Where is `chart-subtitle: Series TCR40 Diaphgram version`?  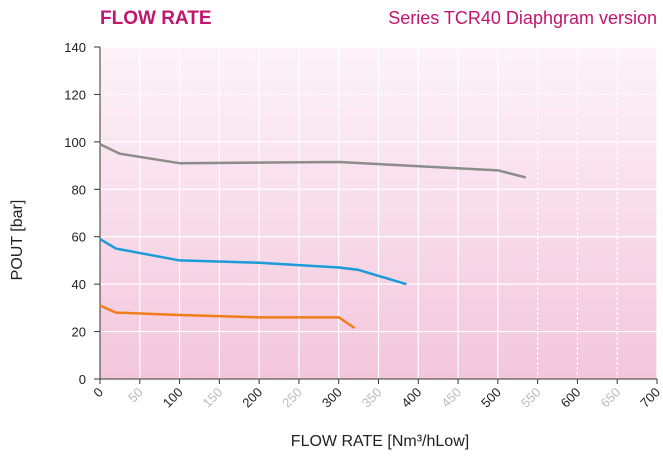
chart-subtitle: Series TCR40 Diaphgram version is located at coordinates (522, 18).